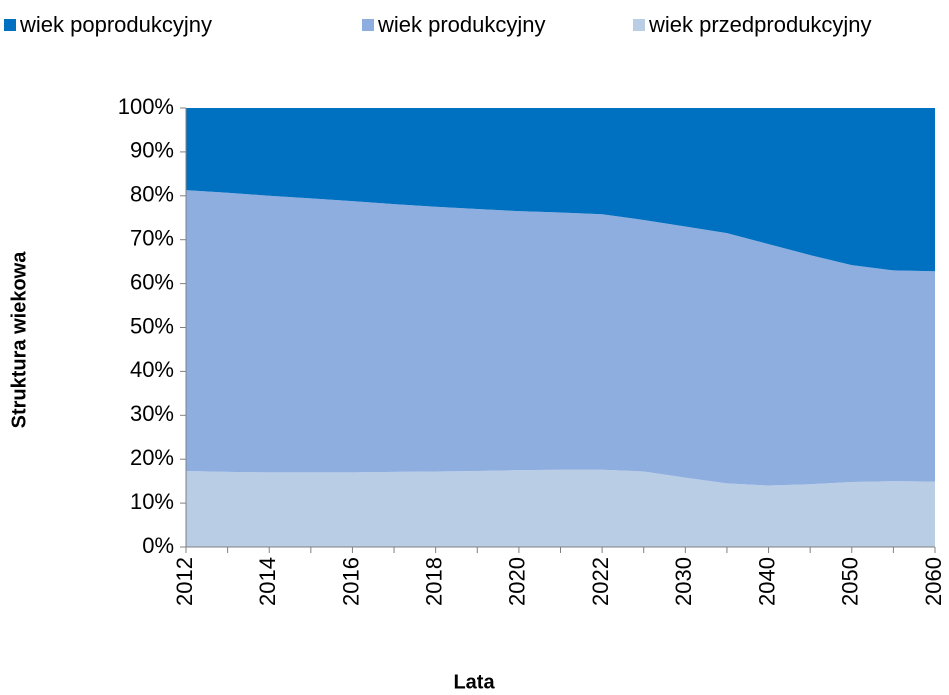 The height and width of the screenshot is (695, 949). Describe the element at coordinates (152, 281) in the screenshot. I see `y-tick-label: 60%` at that location.